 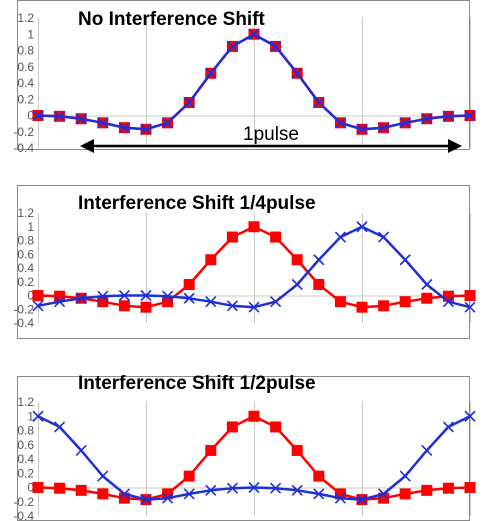 I want to click on annotation-label: 1pulse, so click(x=271, y=134).